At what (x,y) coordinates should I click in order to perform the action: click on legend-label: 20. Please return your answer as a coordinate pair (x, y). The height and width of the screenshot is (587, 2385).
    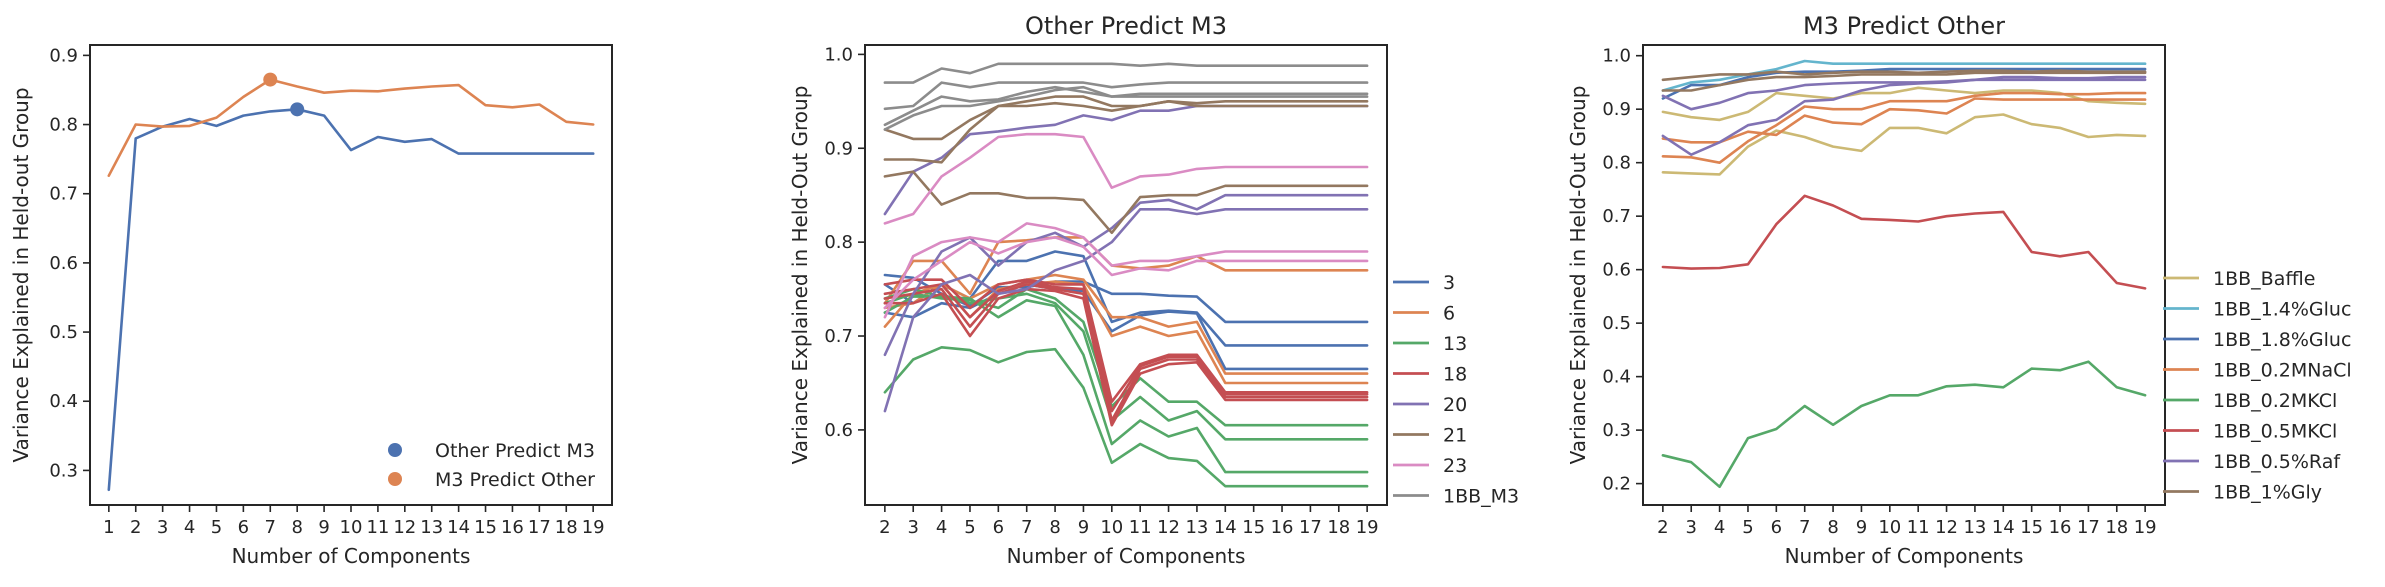
    Looking at the image, I should click on (1455, 405).